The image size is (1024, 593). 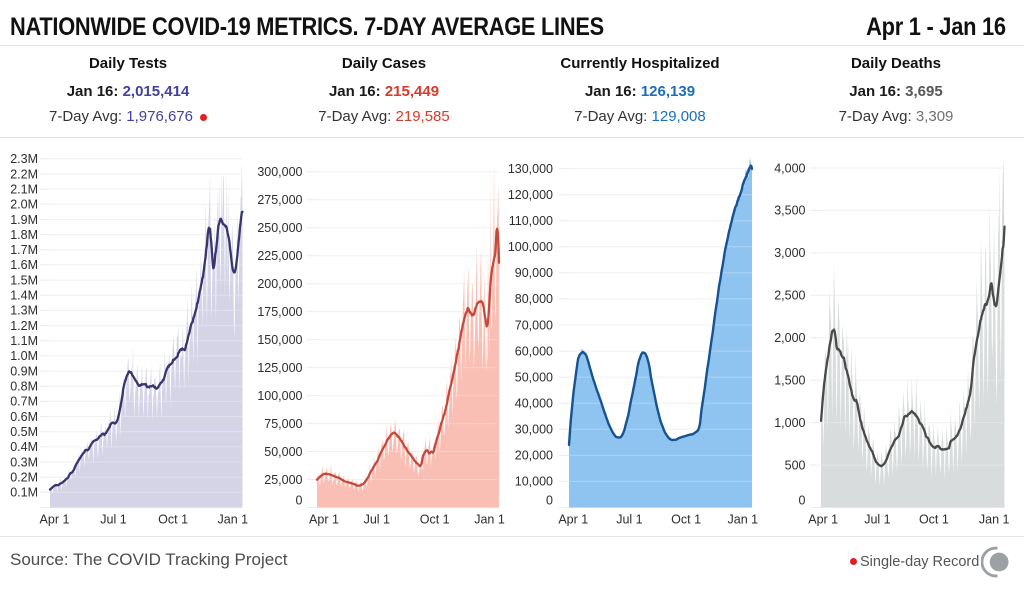 What do you see at coordinates (24, 417) in the screenshot?
I see `svg-text: 0.6M` at bounding box center [24, 417].